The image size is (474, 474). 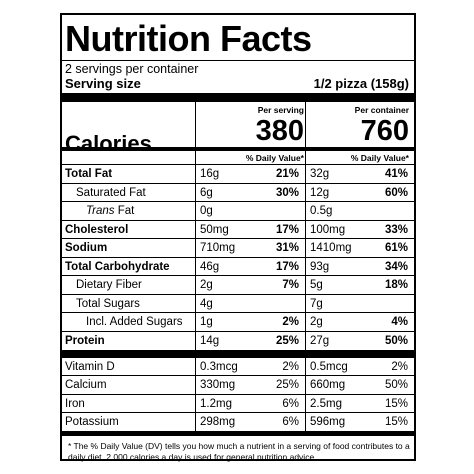 I want to click on daily-value-header-serving: % Daily Value*, so click(x=274, y=158).